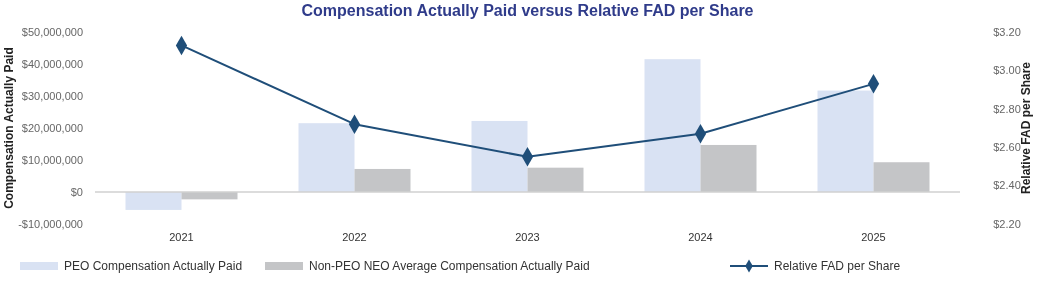 This screenshot has height=284, width=1039. Describe the element at coordinates (449, 266) in the screenshot. I see `legend-label: Non-PEO NEO Average Compensation Actually Paid` at that location.